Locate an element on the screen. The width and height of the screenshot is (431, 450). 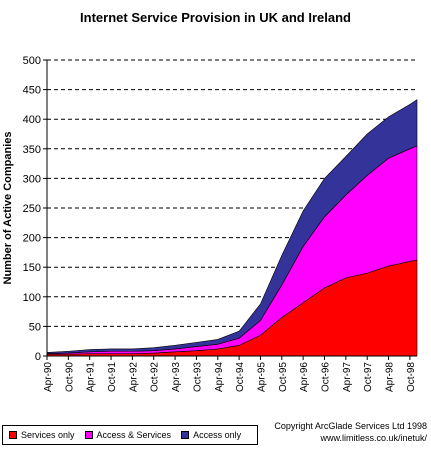
x-tick-label: Apr-98 is located at coordinates (390, 377).